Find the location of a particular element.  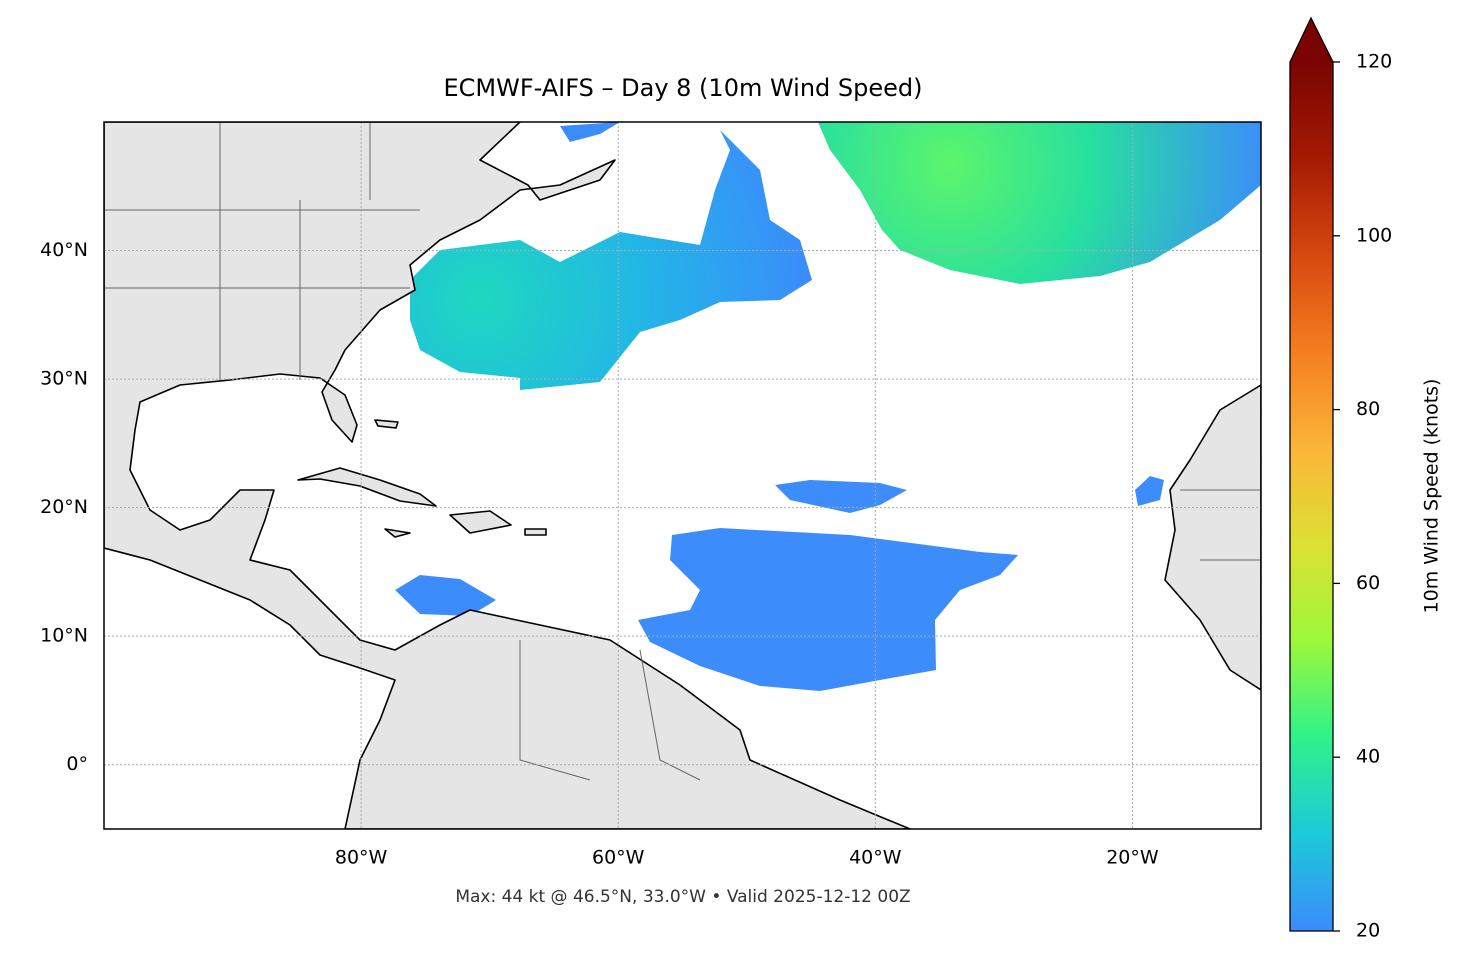

title: ECMWF-AIFS – Day 8 (10m Wind Speed) is located at coordinates (682, 88).